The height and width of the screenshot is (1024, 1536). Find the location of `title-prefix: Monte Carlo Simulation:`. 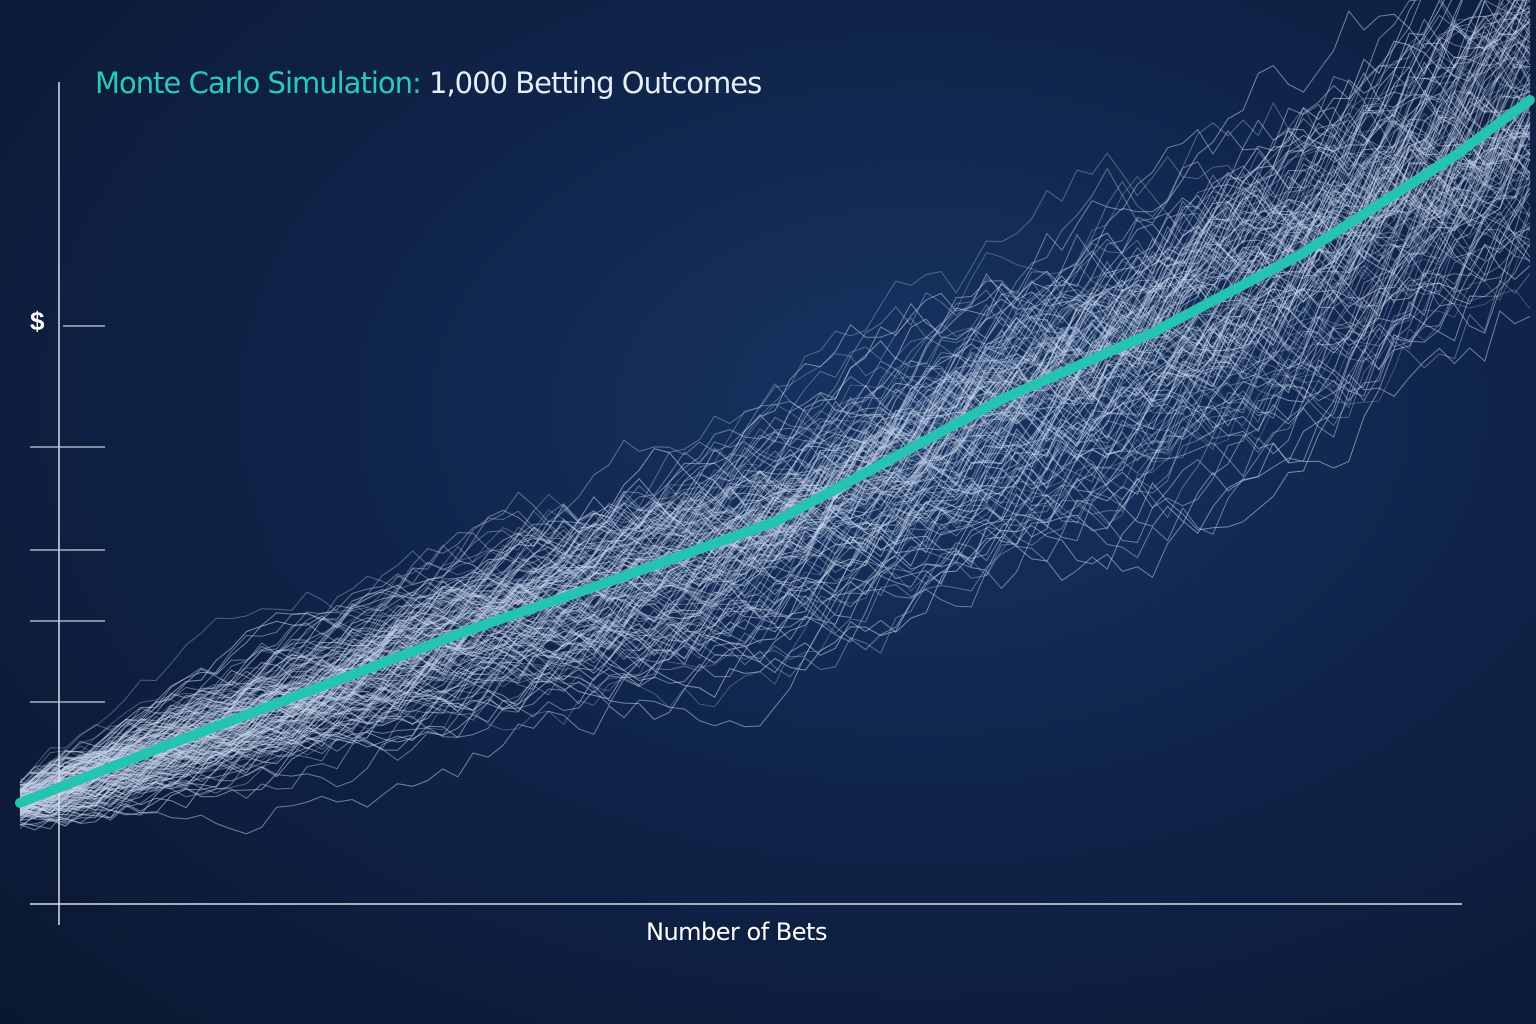

title-prefix: Monte Carlo Simulation: is located at coordinates (258, 83).